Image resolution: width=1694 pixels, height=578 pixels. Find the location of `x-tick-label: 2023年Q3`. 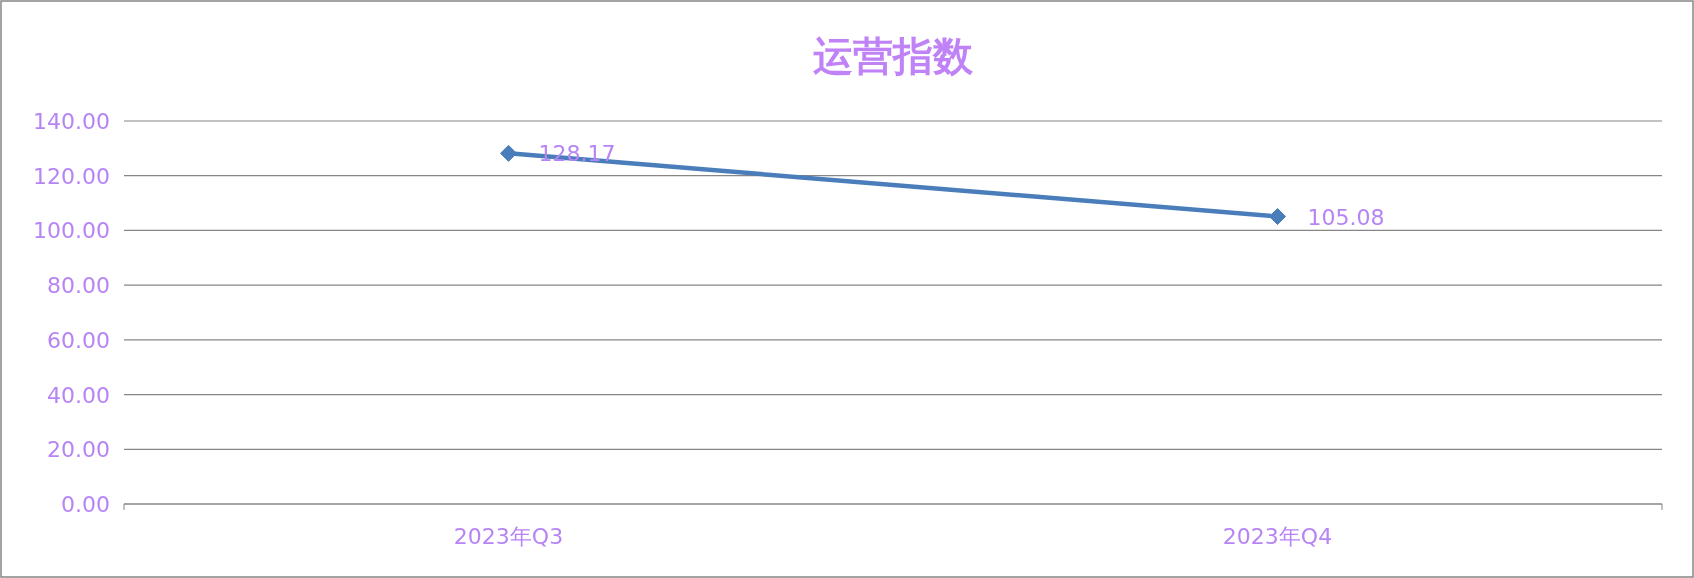

x-tick-label: 2023年Q3 is located at coordinates (508, 536).